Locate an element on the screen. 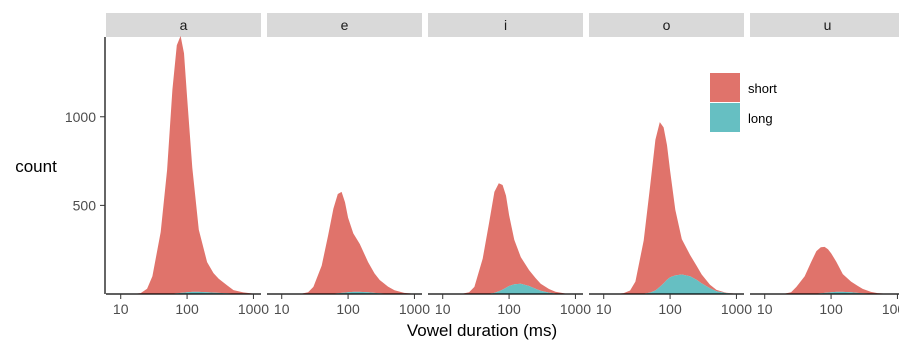 Image resolution: width=899 pixels, height=340 pixels. facet-panel-u: u 10 100 1000 is located at coordinates (824, 165).